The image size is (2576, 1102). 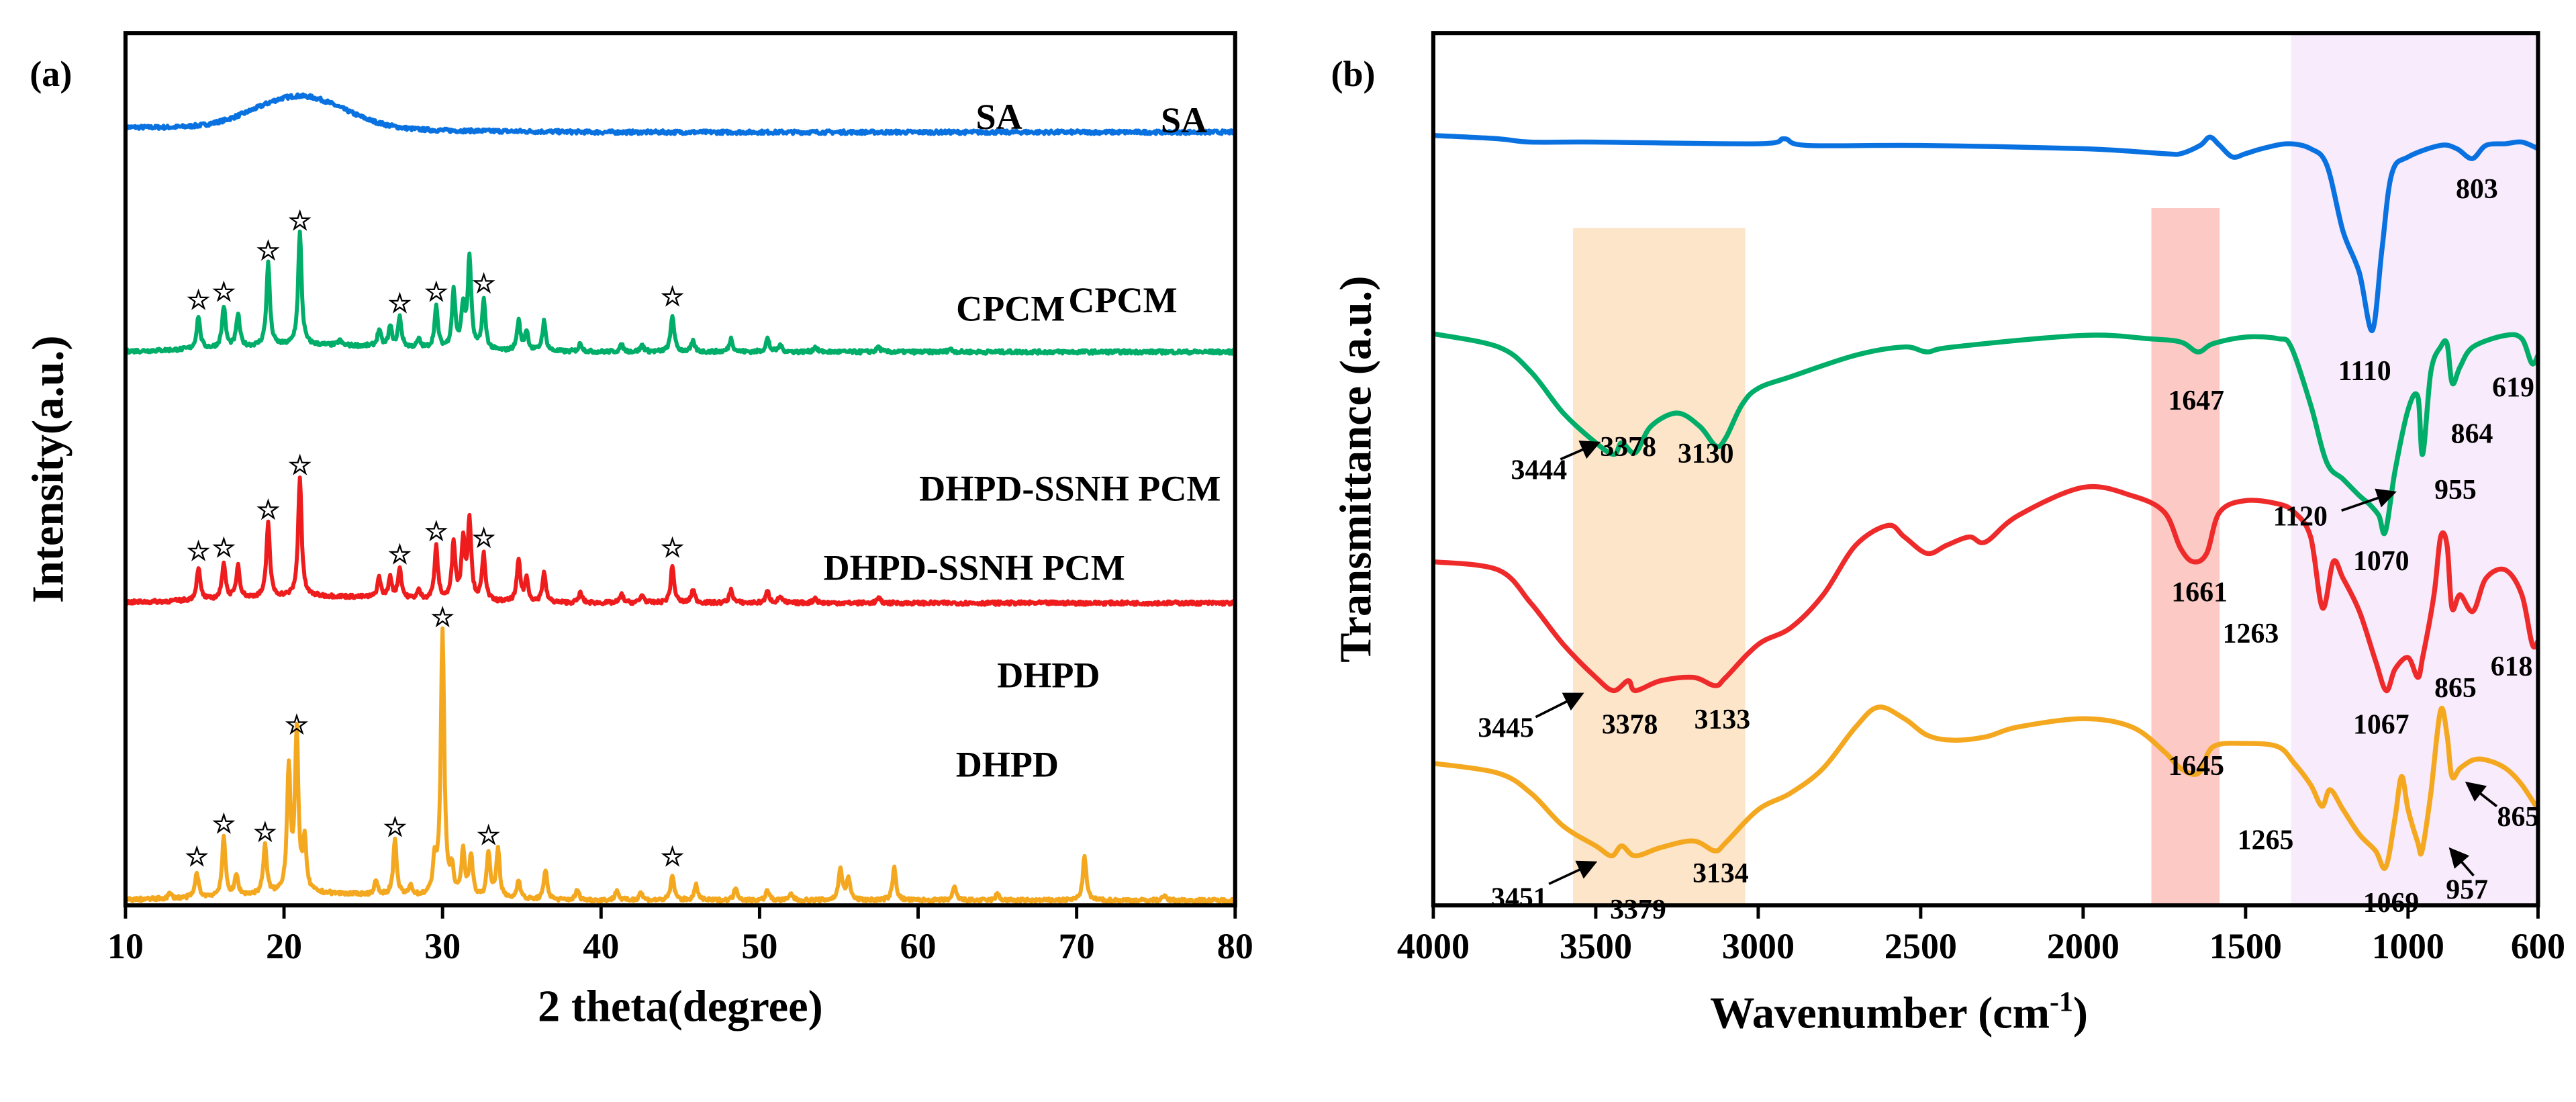 What do you see at coordinates (1122, 300) in the screenshot?
I see `ftir-series-label-cpcm: CPCM` at bounding box center [1122, 300].